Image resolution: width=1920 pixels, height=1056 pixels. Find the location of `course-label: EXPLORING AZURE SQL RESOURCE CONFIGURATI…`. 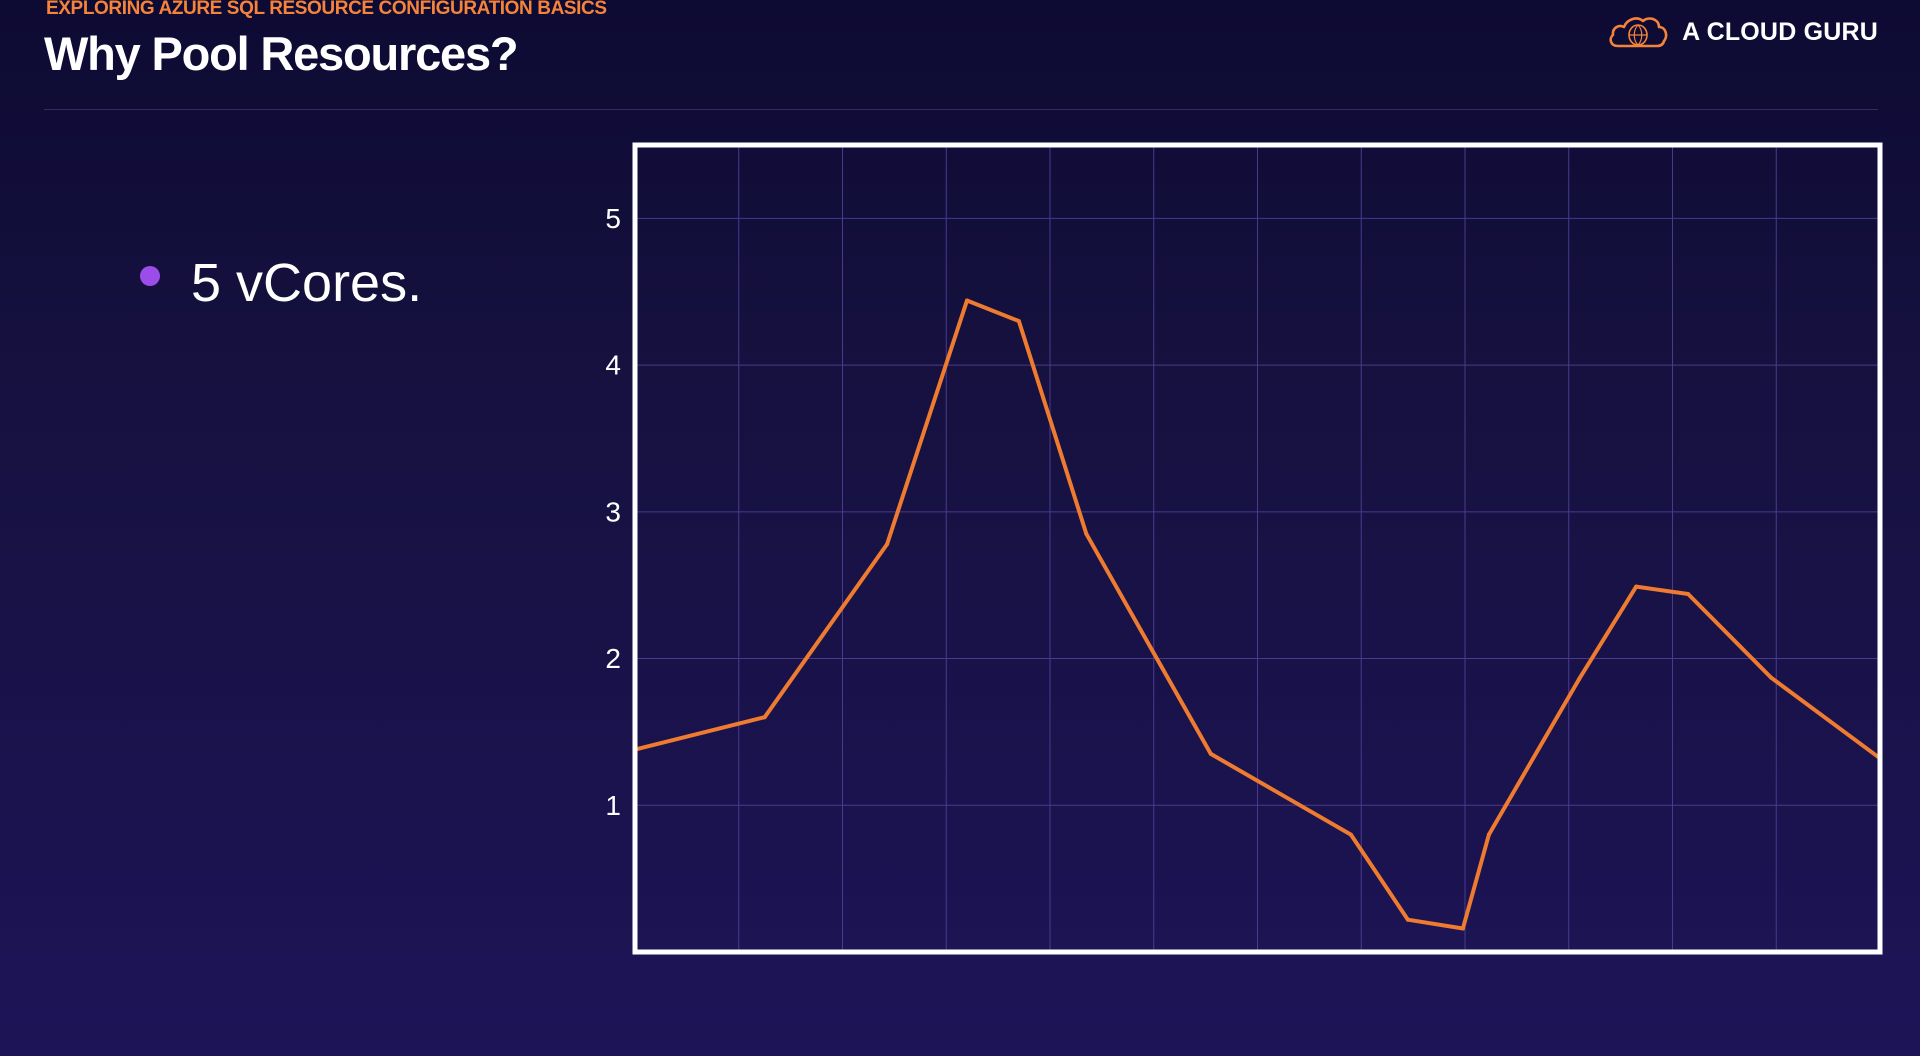

course-label: EXPLORING AZURE SQL RESOURCE CONFIGURATI… is located at coordinates (326, 9).